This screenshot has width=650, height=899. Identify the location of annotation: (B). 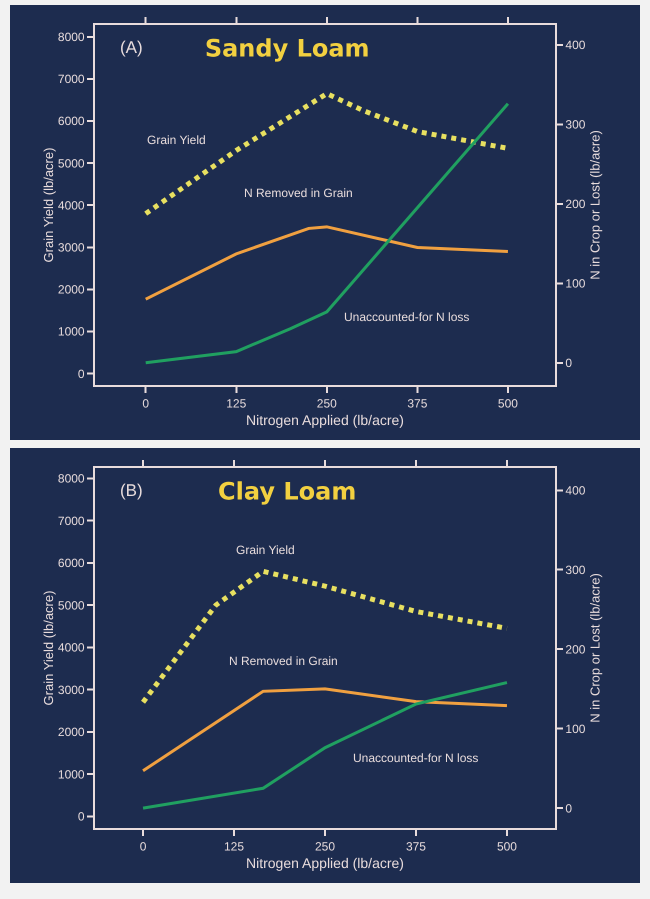
(131, 490).